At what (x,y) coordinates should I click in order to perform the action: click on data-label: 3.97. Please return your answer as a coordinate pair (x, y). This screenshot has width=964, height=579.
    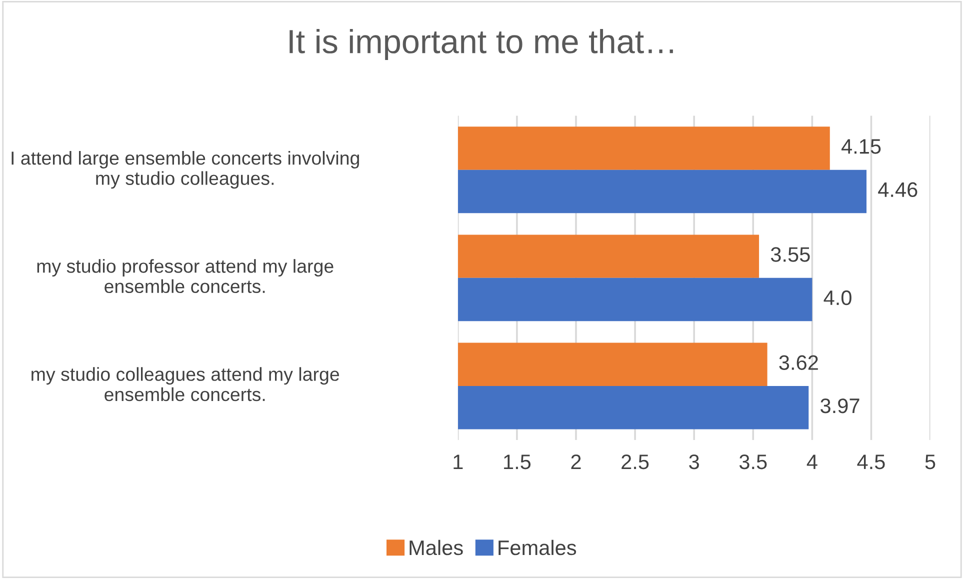
    Looking at the image, I should click on (840, 406).